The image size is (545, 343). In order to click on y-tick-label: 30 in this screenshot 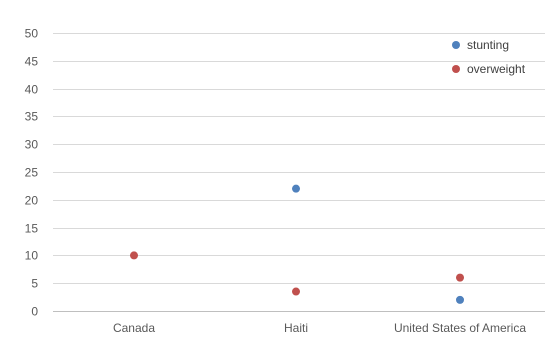, I will do `click(32, 145)`.